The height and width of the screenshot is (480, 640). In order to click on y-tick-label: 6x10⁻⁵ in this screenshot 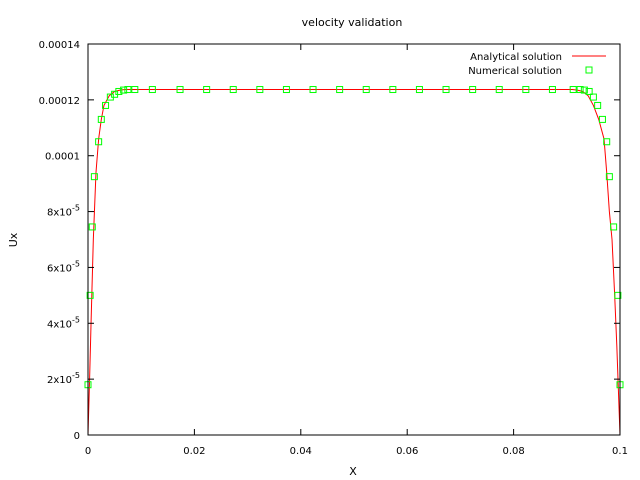, I will do `click(63, 266)`.